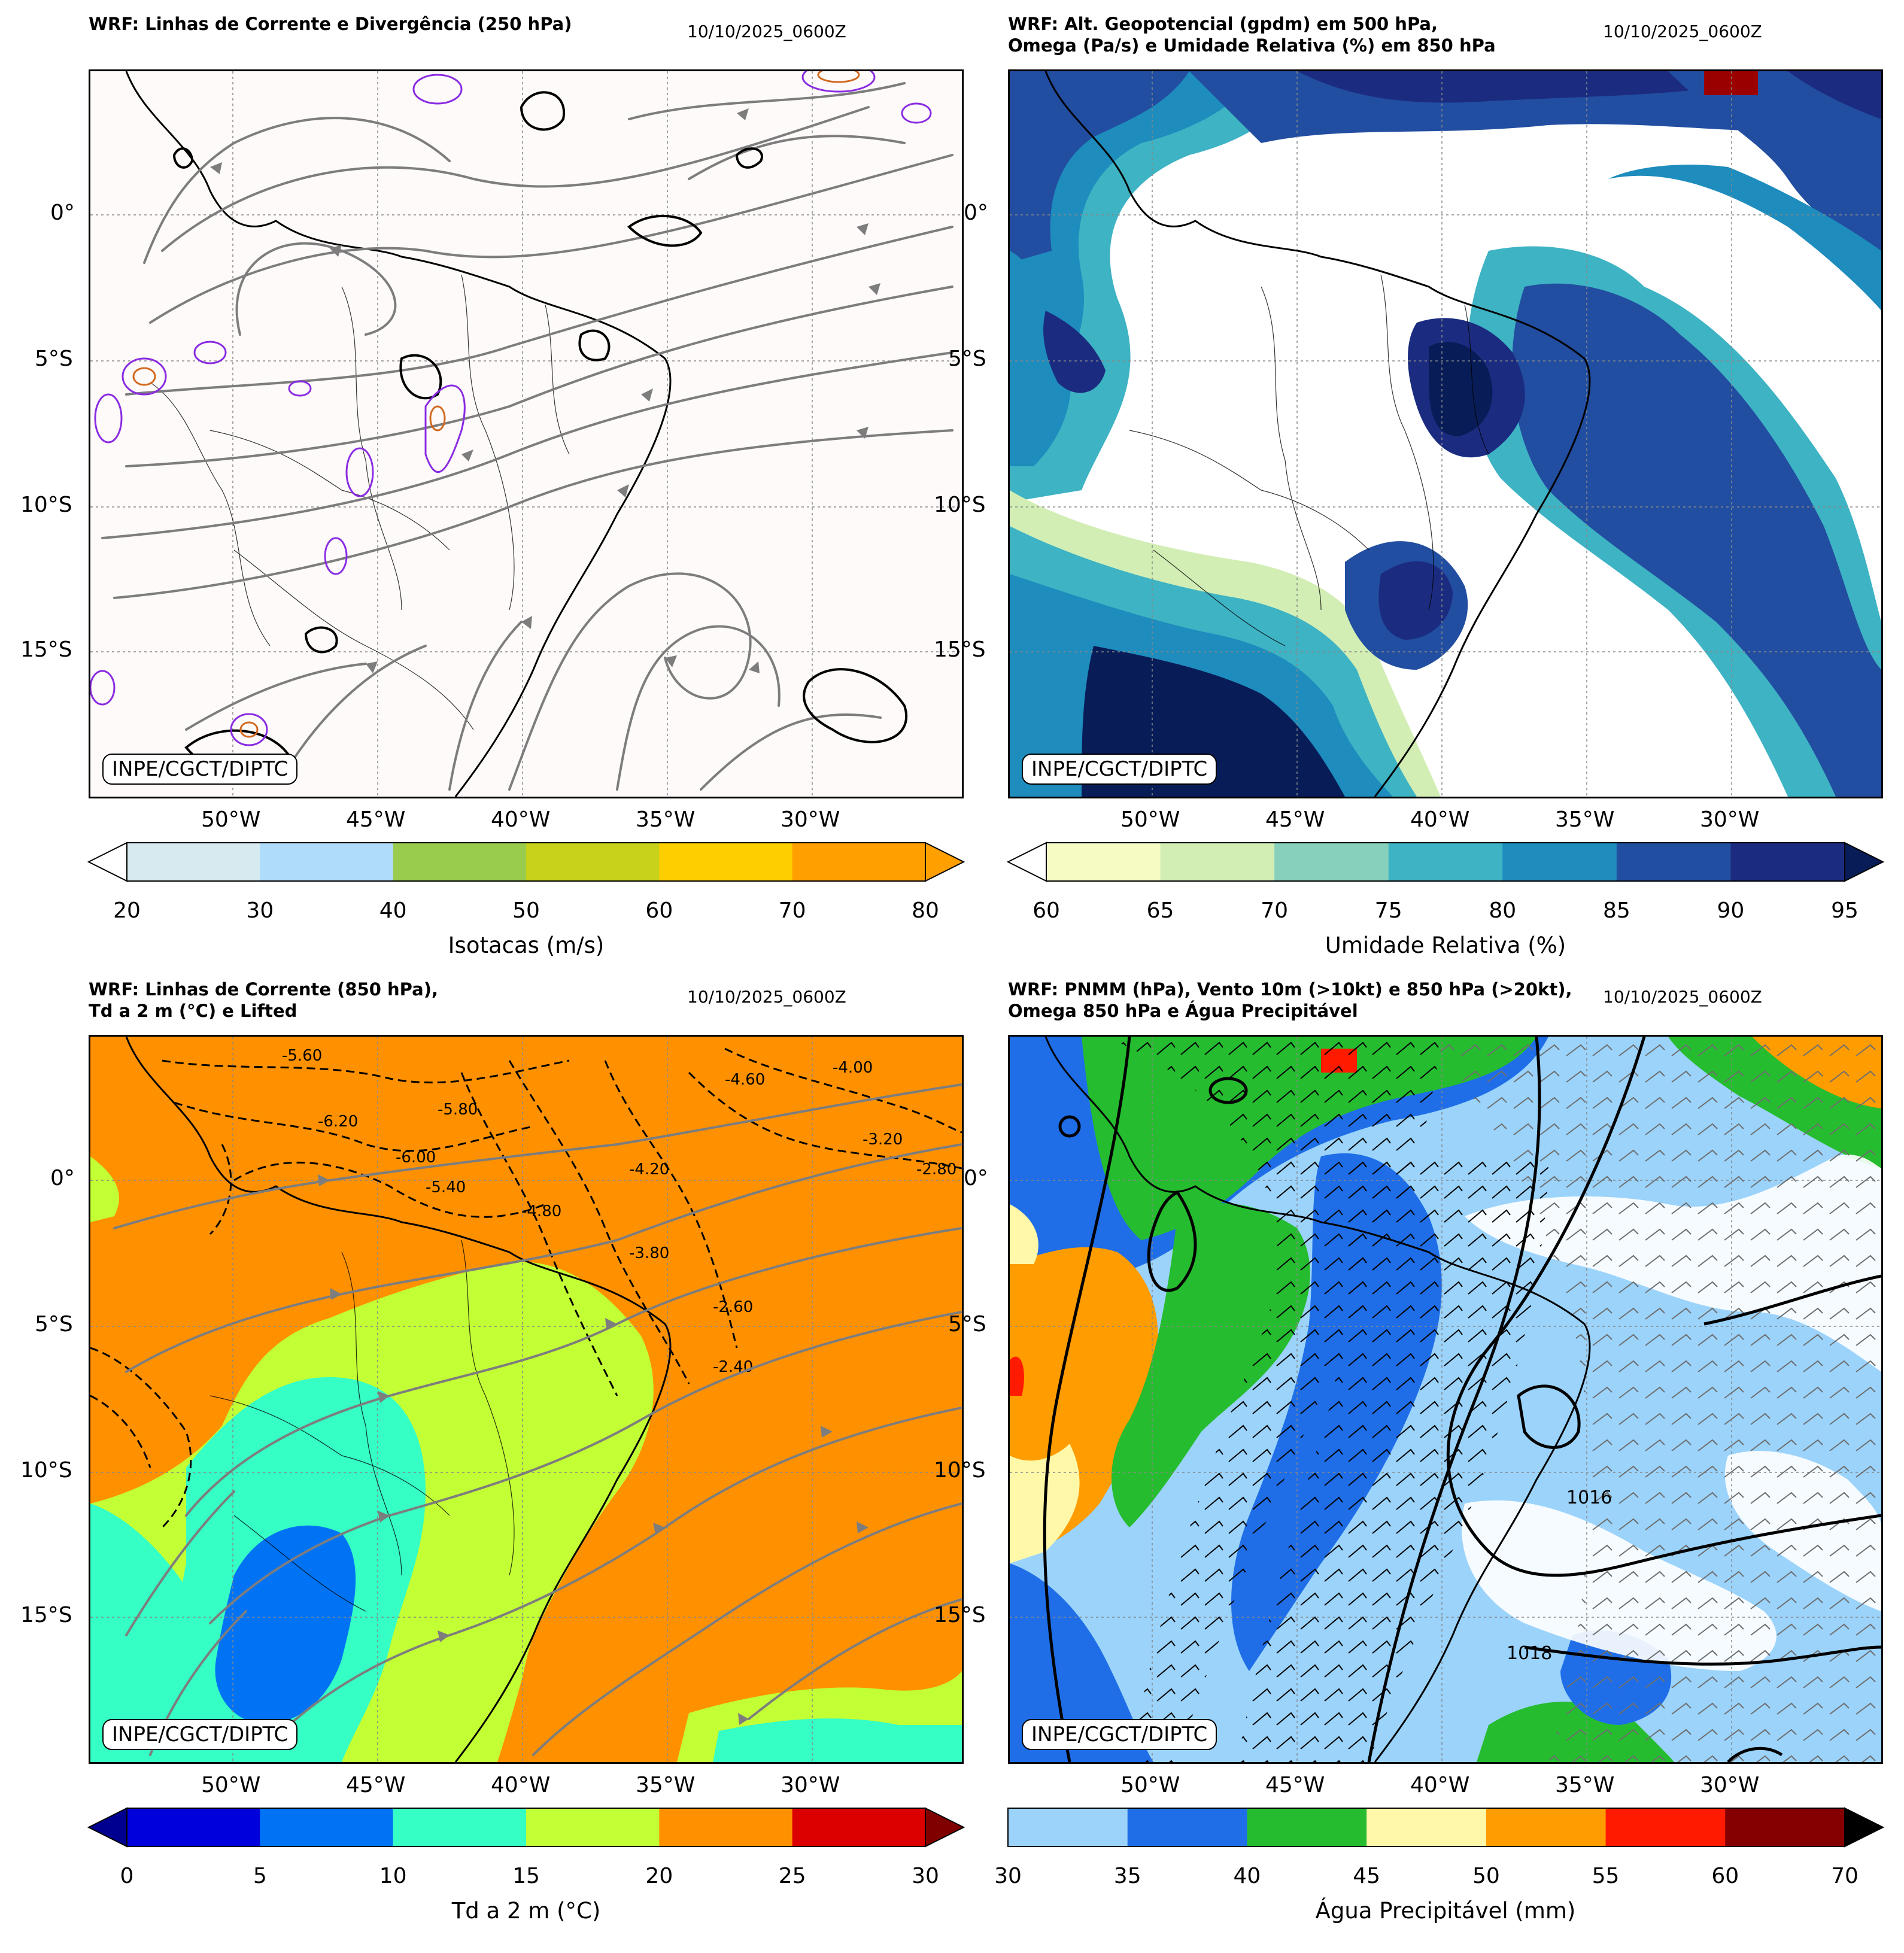 The height and width of the screenshot is (1953, 1904). I want to click on colorbar-label: Umidade Relativa (%), so click(1446, 946).